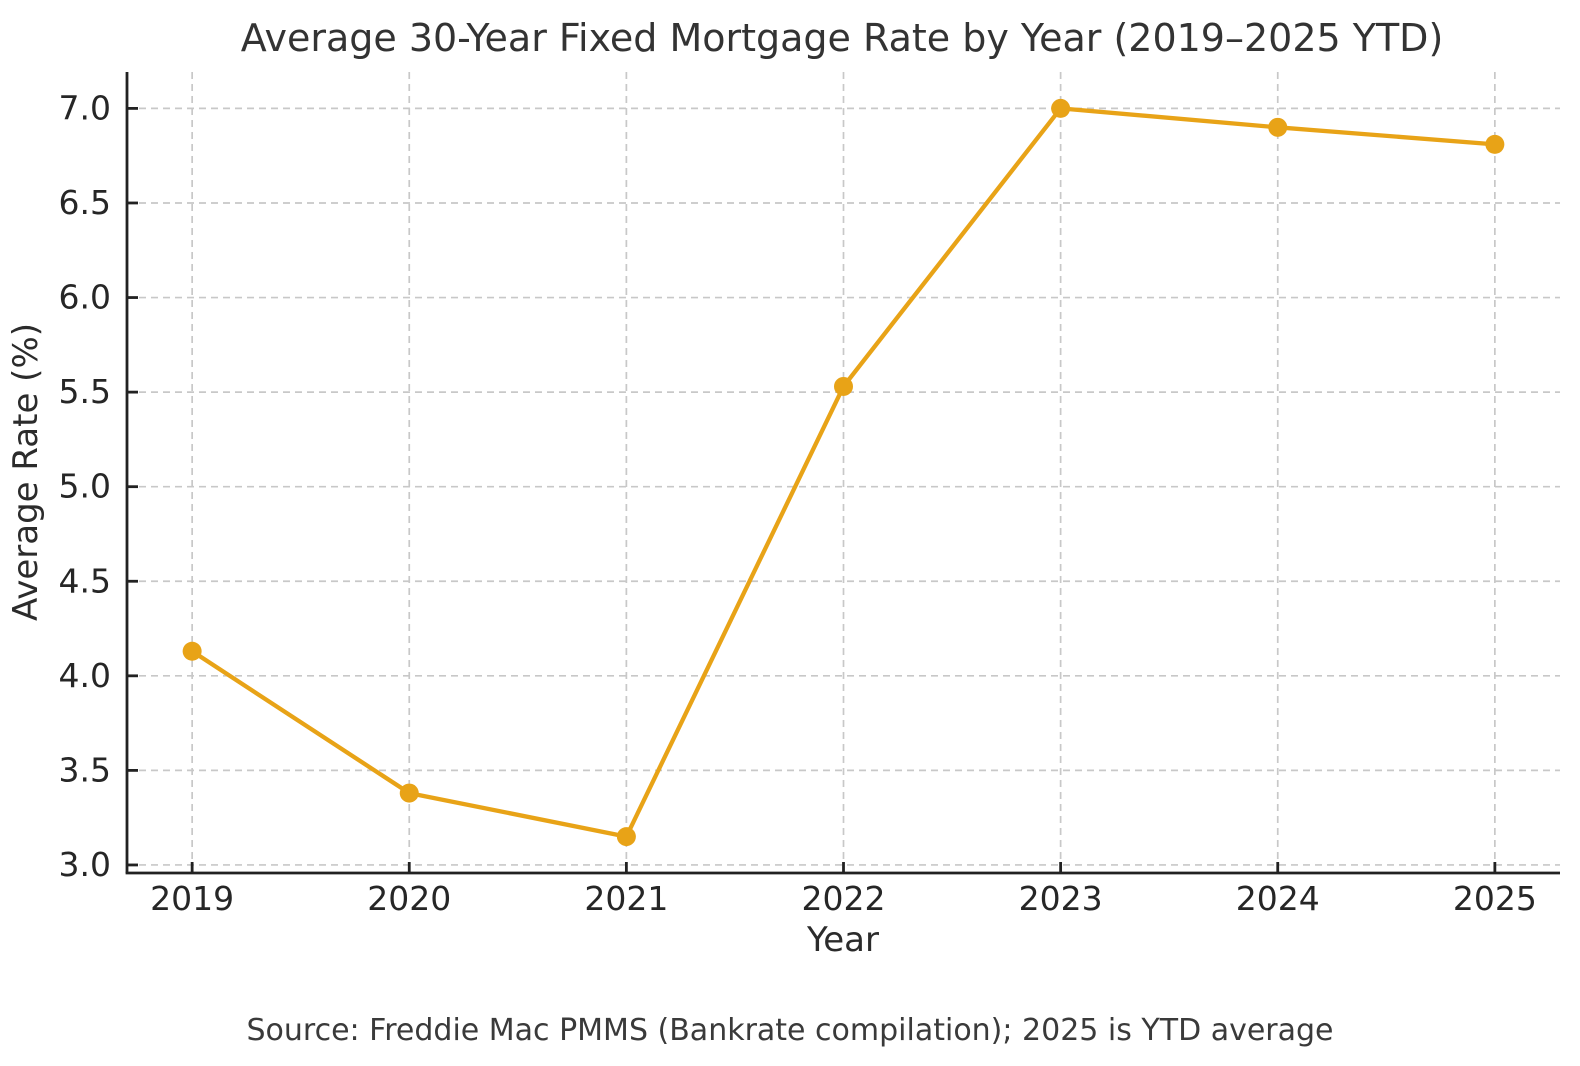 Image resolution: width=1580 pixels, height=1066 pixels. I want to click on y-axis-title: Average Rate (%), so click(26, 472).